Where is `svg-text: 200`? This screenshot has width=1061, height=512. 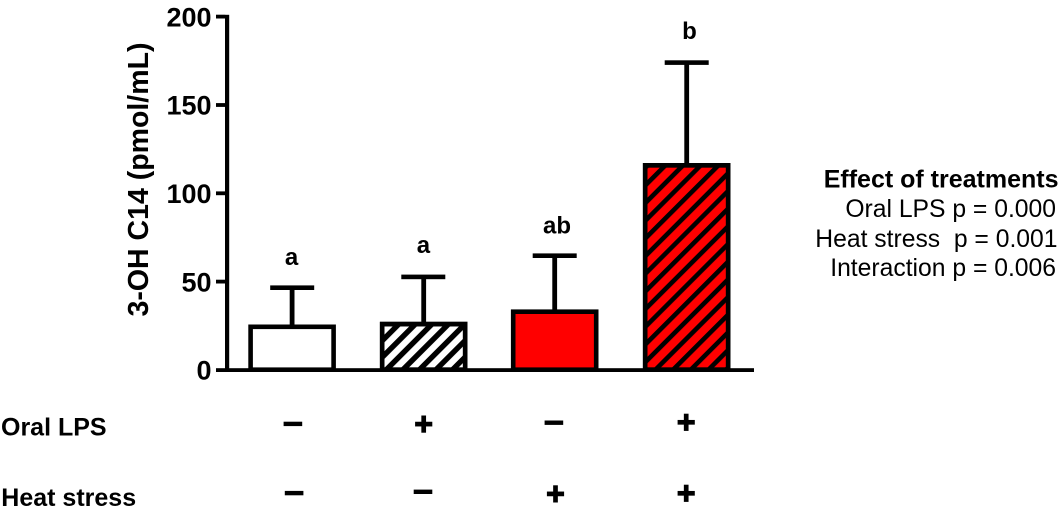 svg-text: 200 is located at coordinates (188, 17).